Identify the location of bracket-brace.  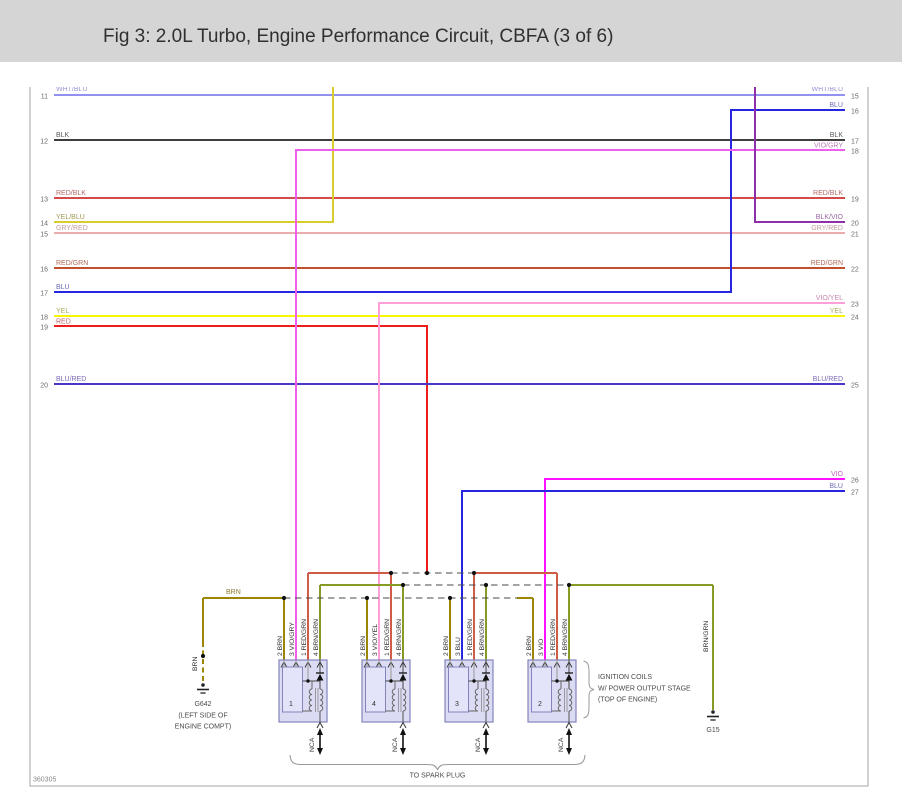
(437, 762).